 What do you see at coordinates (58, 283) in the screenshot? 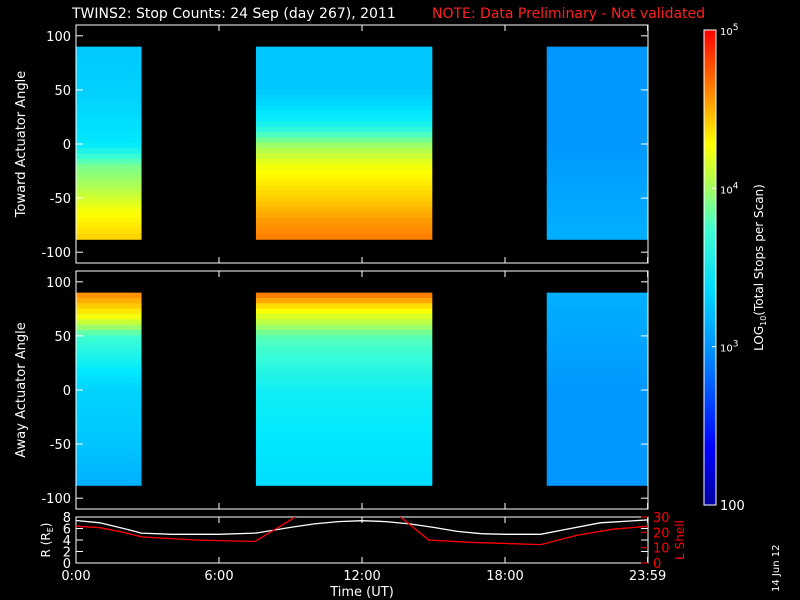
I see `panel-1-ytick-label: 100` at bounding box center [58, 283].